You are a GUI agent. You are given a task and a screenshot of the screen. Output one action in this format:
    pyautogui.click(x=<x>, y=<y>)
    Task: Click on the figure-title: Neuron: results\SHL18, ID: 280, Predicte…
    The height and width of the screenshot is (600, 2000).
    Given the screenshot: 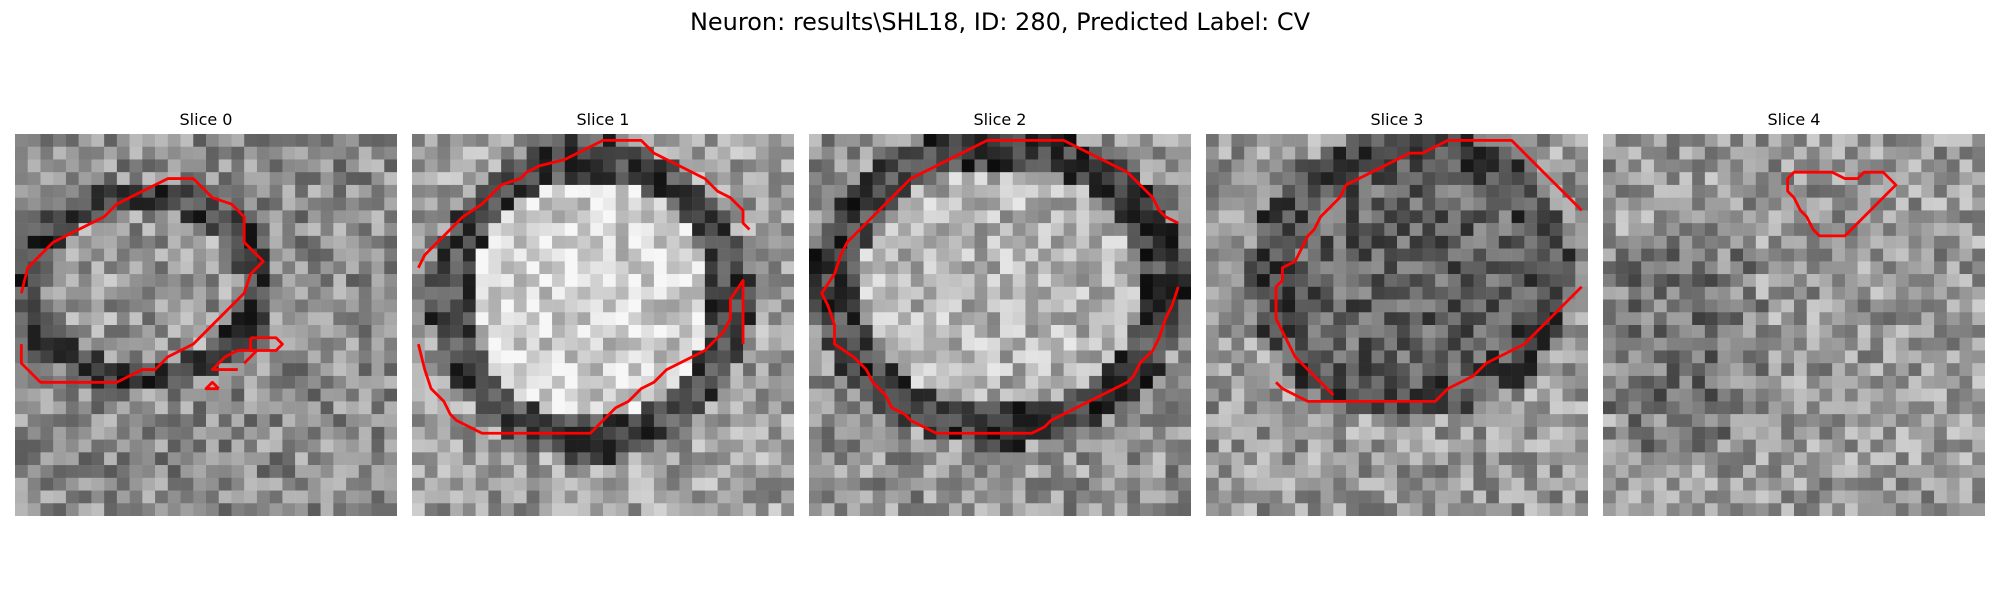 What is the action you would take?
    pyautogui.click(x=1000, y=22)
    